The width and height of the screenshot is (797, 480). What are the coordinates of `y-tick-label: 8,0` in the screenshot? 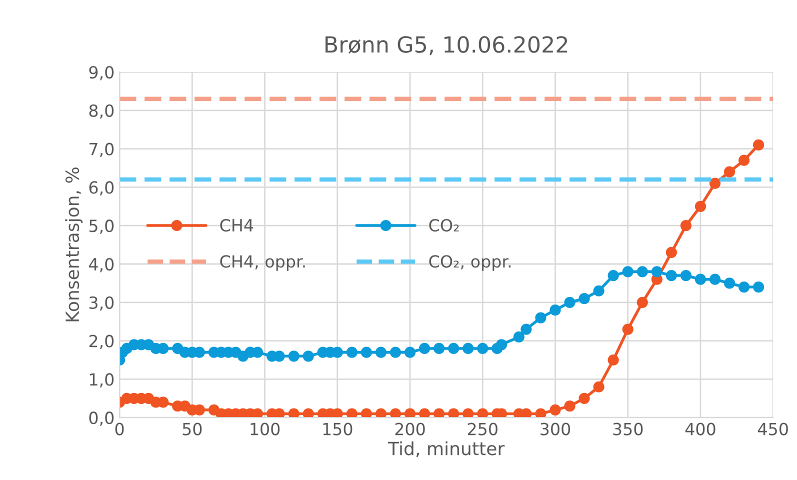 It's located at (101, 111).